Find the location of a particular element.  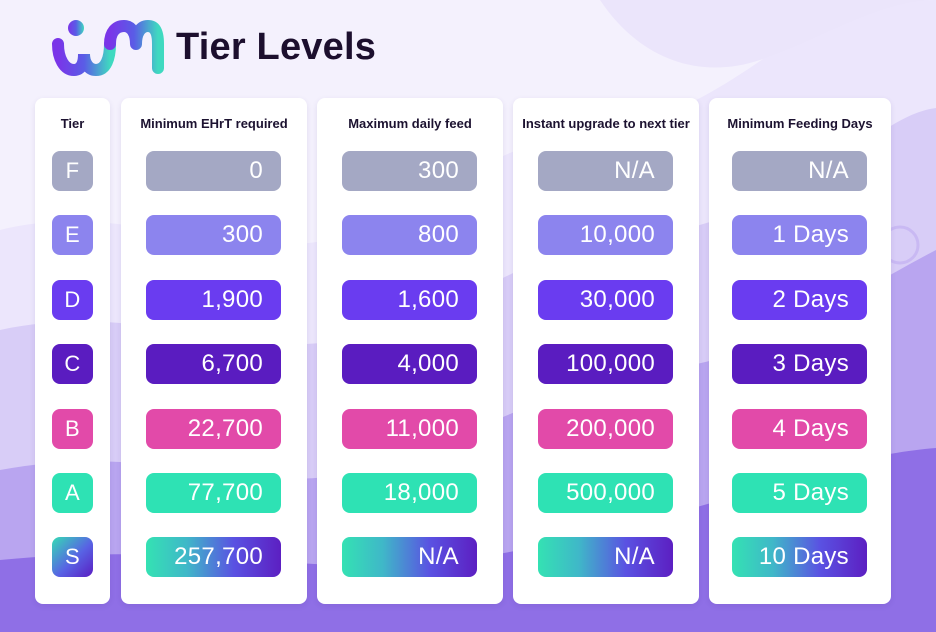

column-header-tier: Tier is located at coordinates (72, 123).